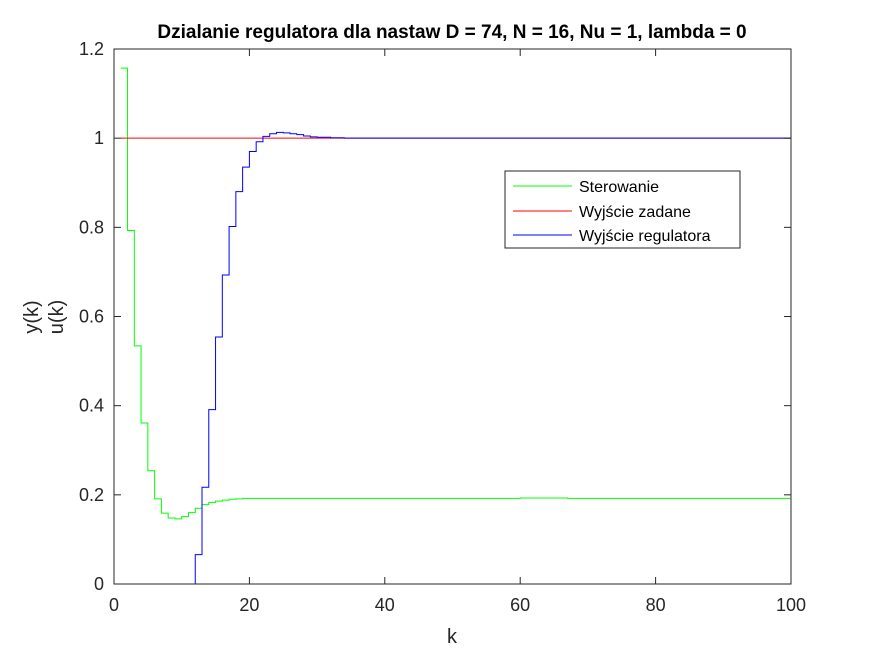 Image resolution: width=875 pixels, height=656 pixels. Describe the element at coordinates (656, 605) in the screenshot. I see `x-tick-label: 80` at that location.